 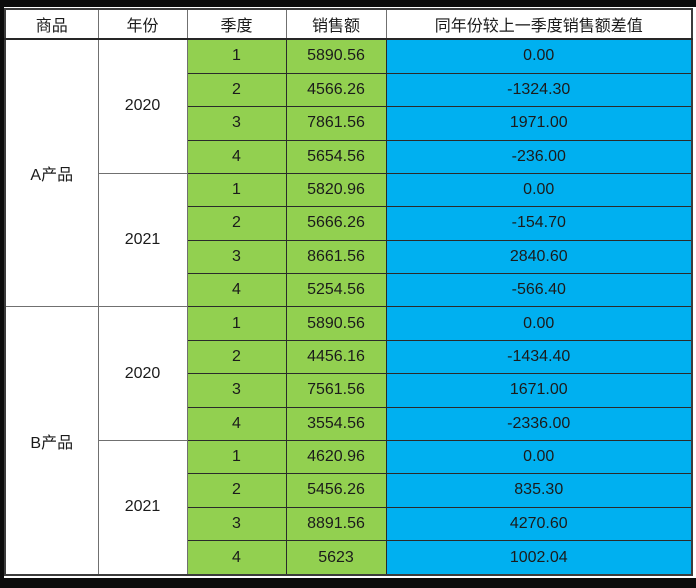 I want to click on sales-cell: 4620.96, so click(x=336, y=457).